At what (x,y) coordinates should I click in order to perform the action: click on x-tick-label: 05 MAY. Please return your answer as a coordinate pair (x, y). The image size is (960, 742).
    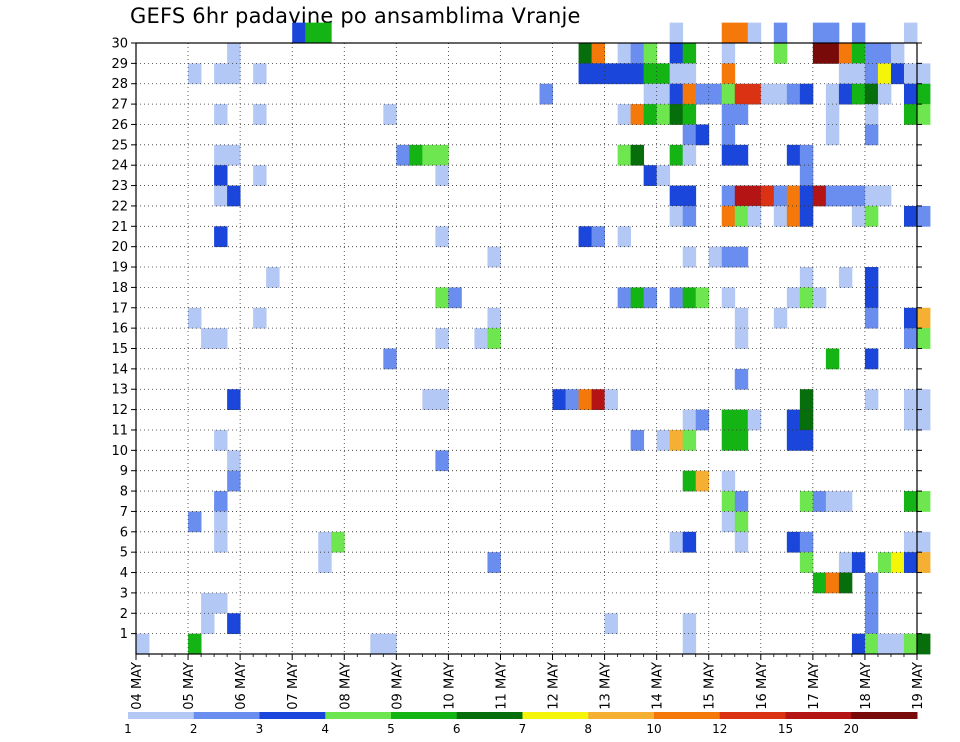
    Looking at the image, I should click on (189, 686).